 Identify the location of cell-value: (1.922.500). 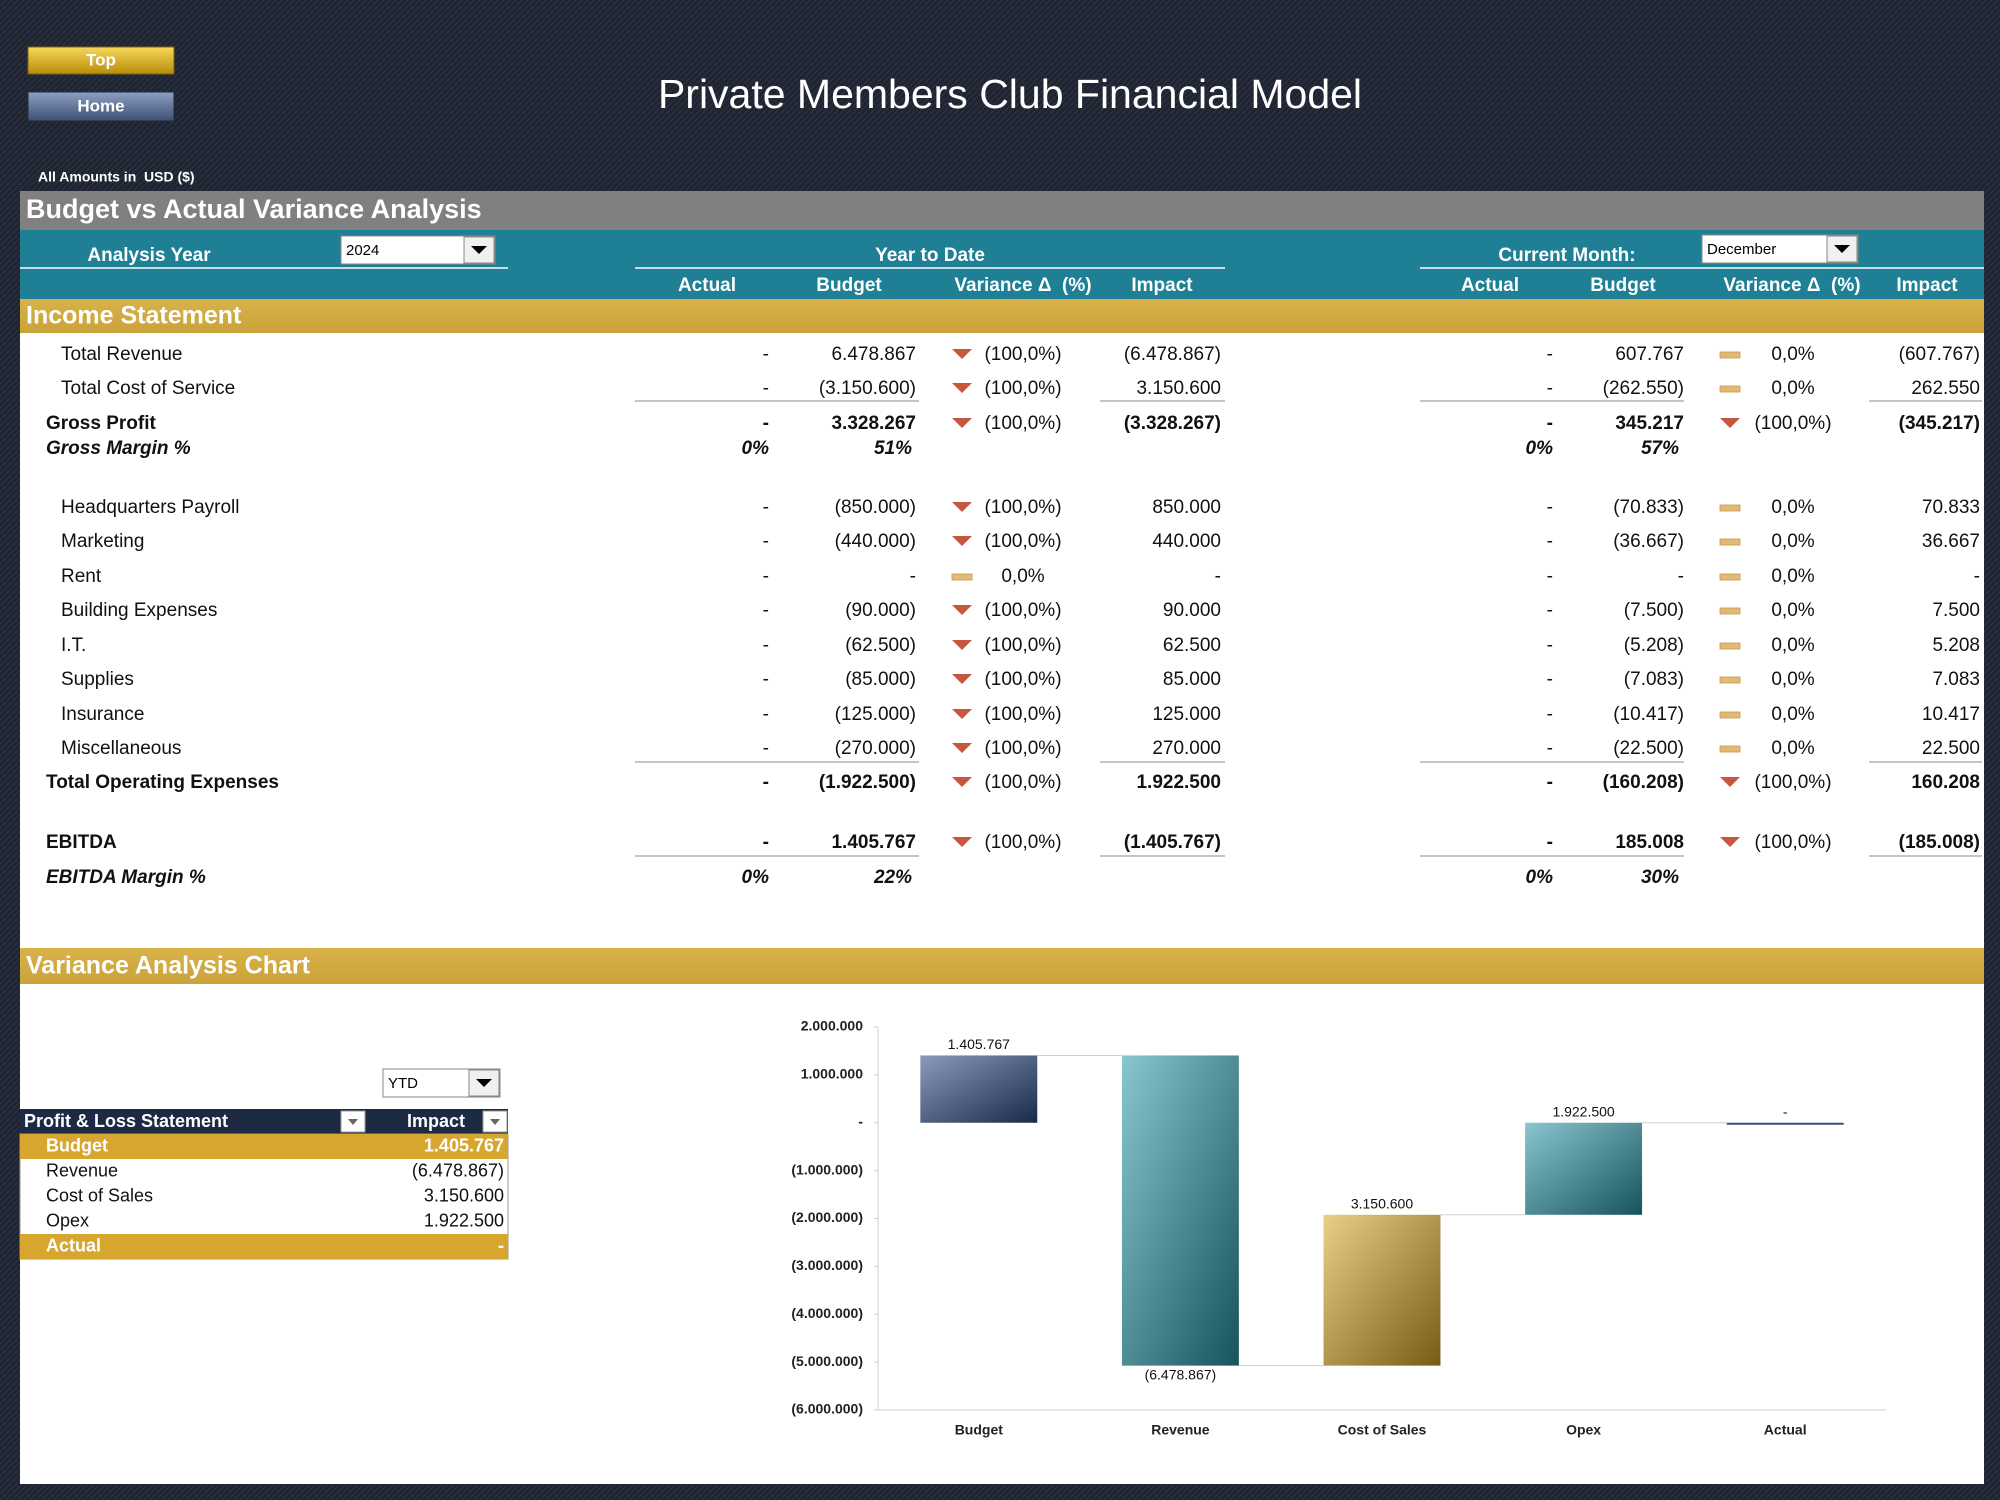
(867, 782).